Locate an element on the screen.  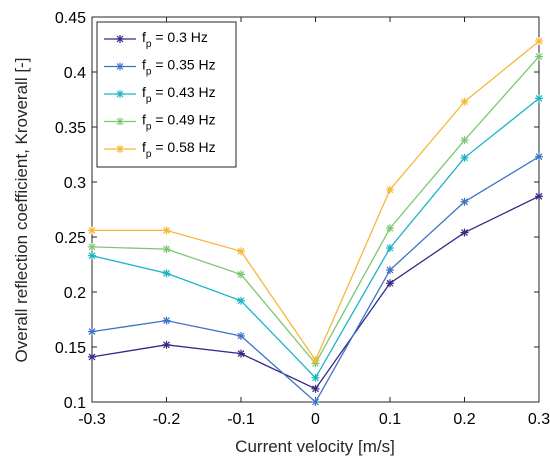
y-tick-label: 0.15 is located at coordinates (70, 348).